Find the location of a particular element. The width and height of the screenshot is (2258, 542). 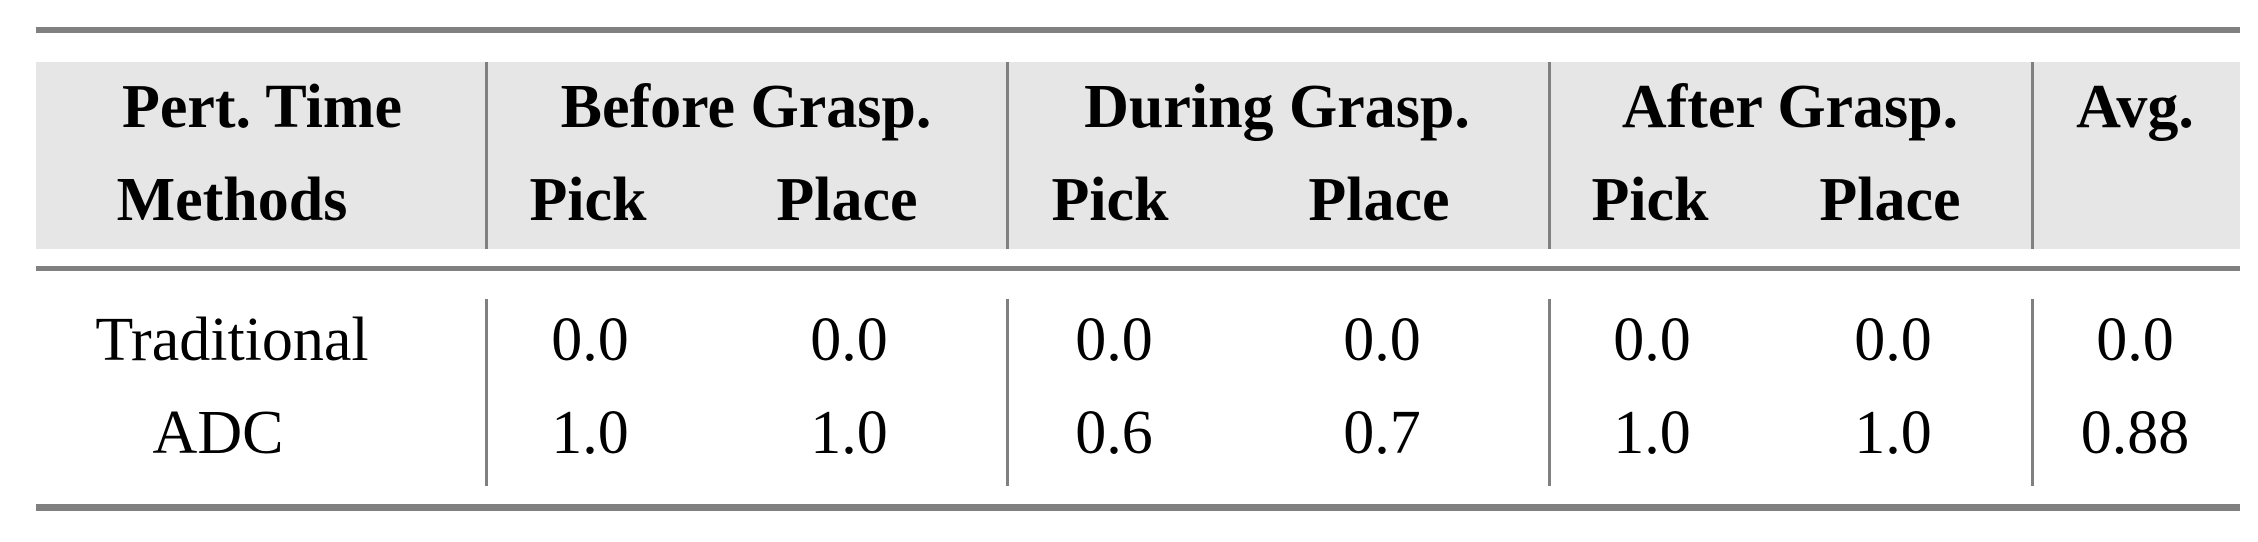

method-name: ADC is located at coordinates (218, 433).